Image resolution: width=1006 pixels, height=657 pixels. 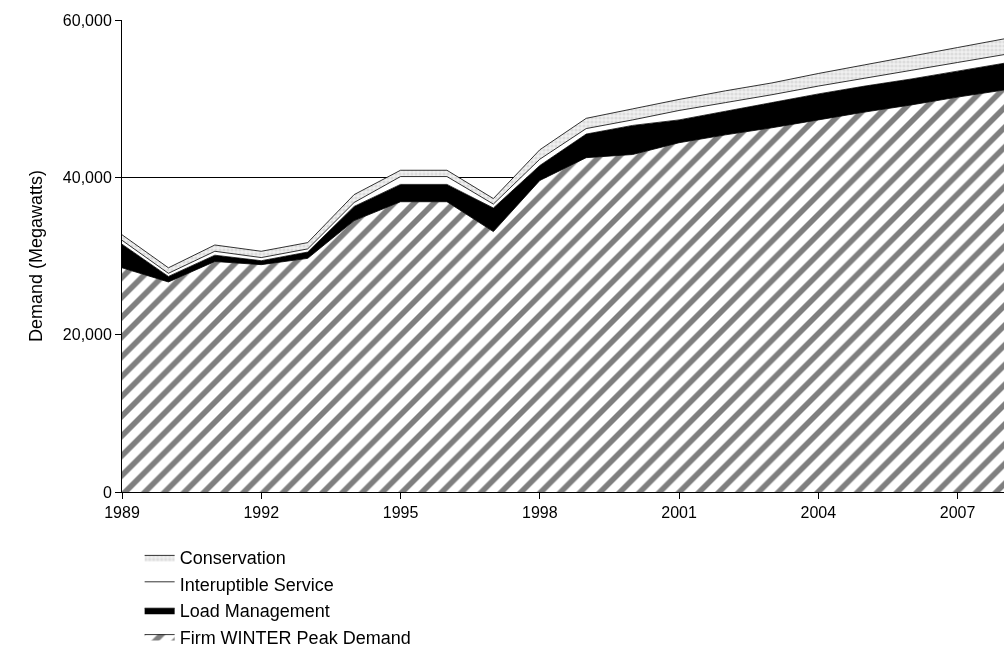 What do you see at coordinates (107, 492) in the screenshot?
I see `y-tick-label: 0` at bounding box center [107, 492].